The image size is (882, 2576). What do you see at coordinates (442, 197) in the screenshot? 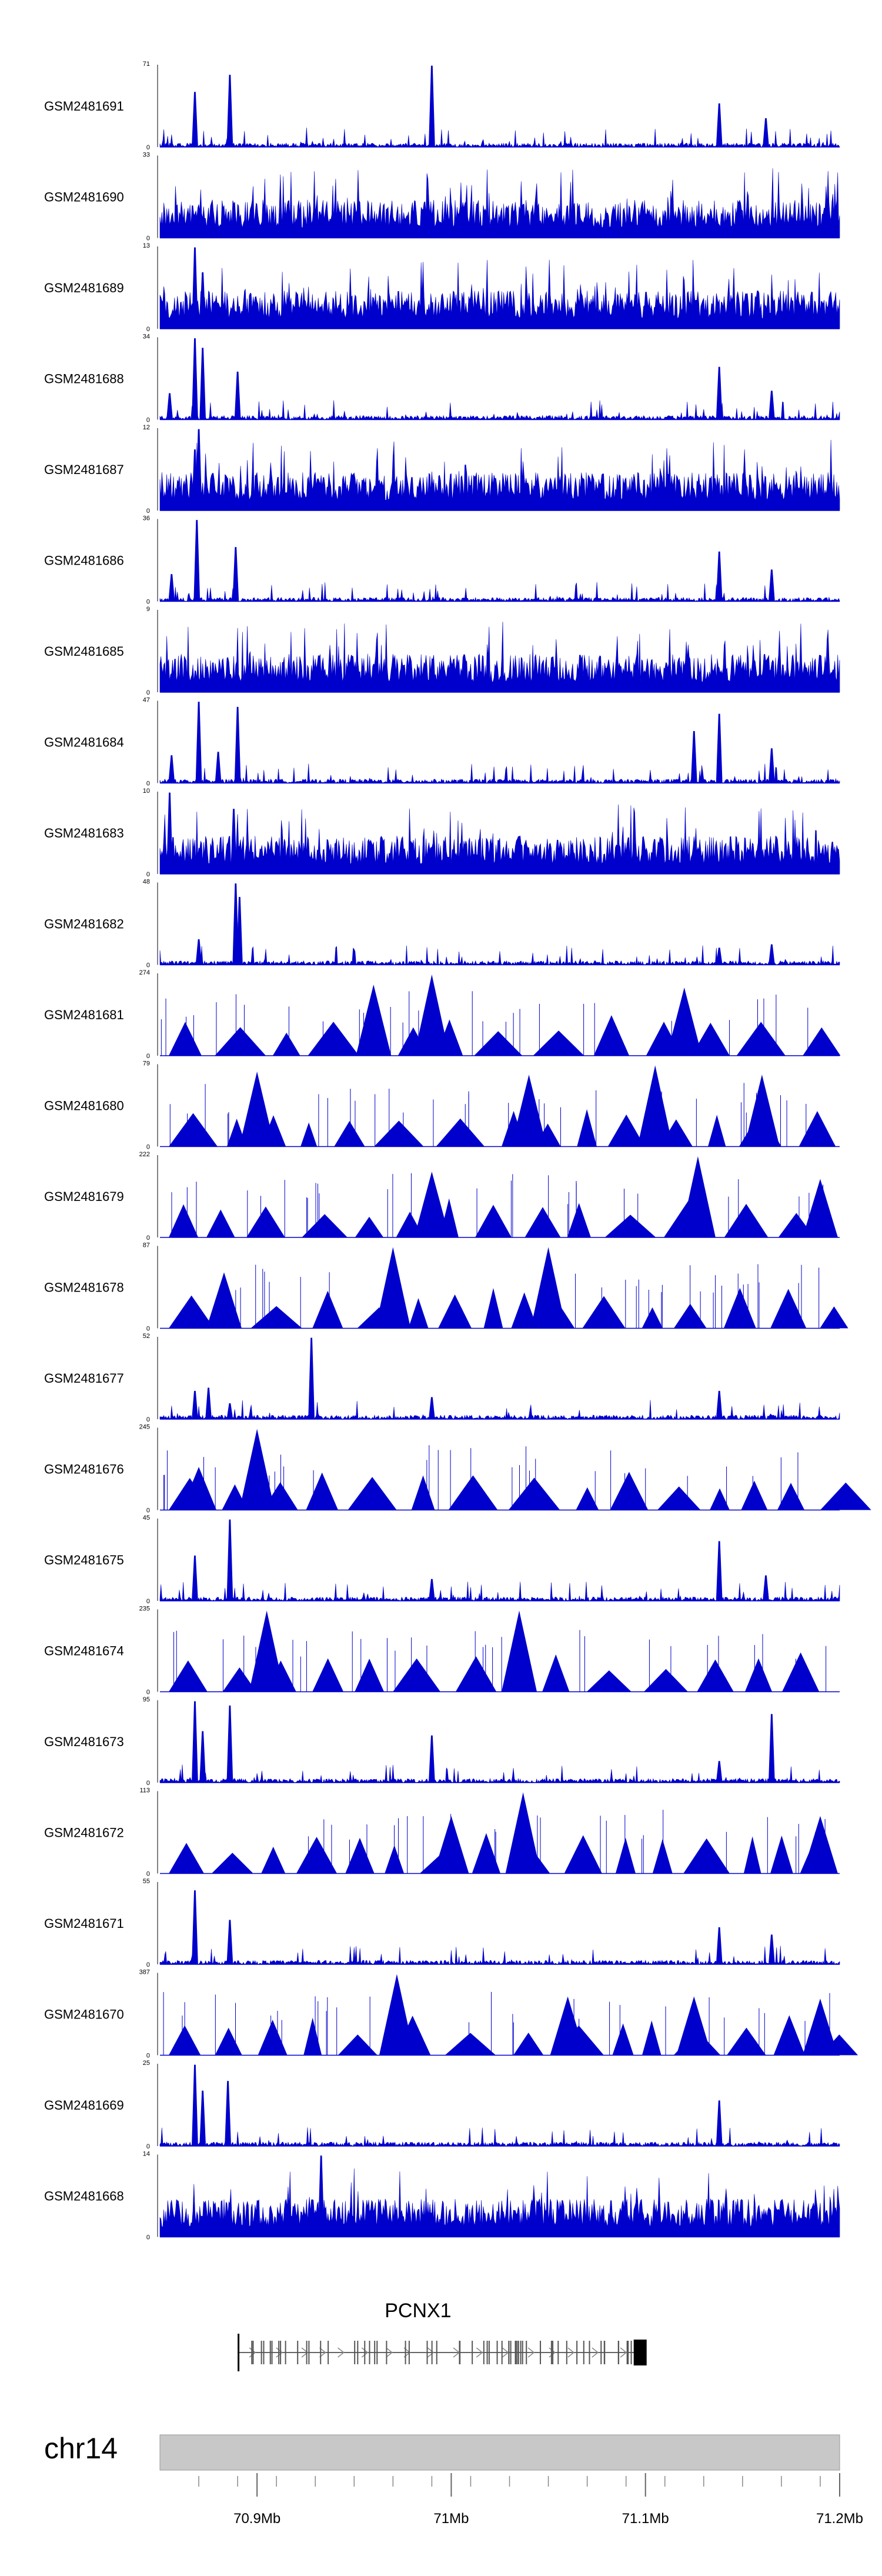
I see `track-GSM2481690: GSM2481690 33 0` at bounding box center [442, 197].